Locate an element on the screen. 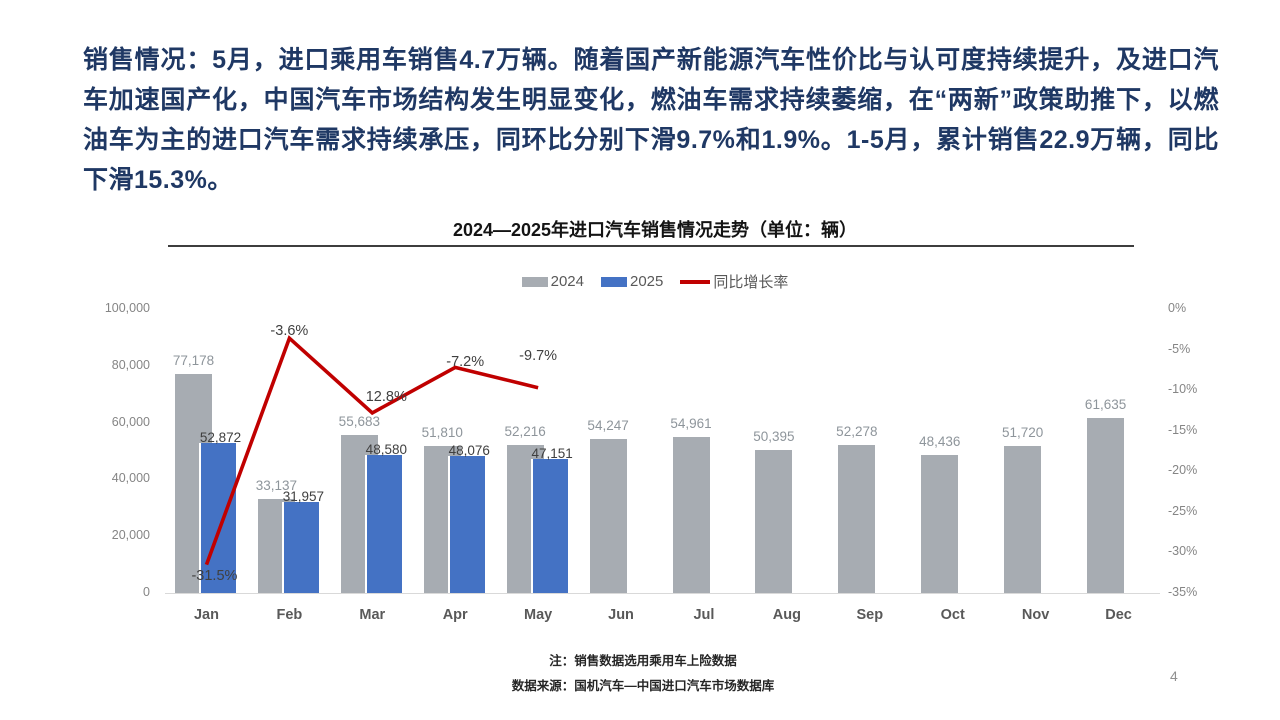  title-divider is located at coordinates (651, 246).